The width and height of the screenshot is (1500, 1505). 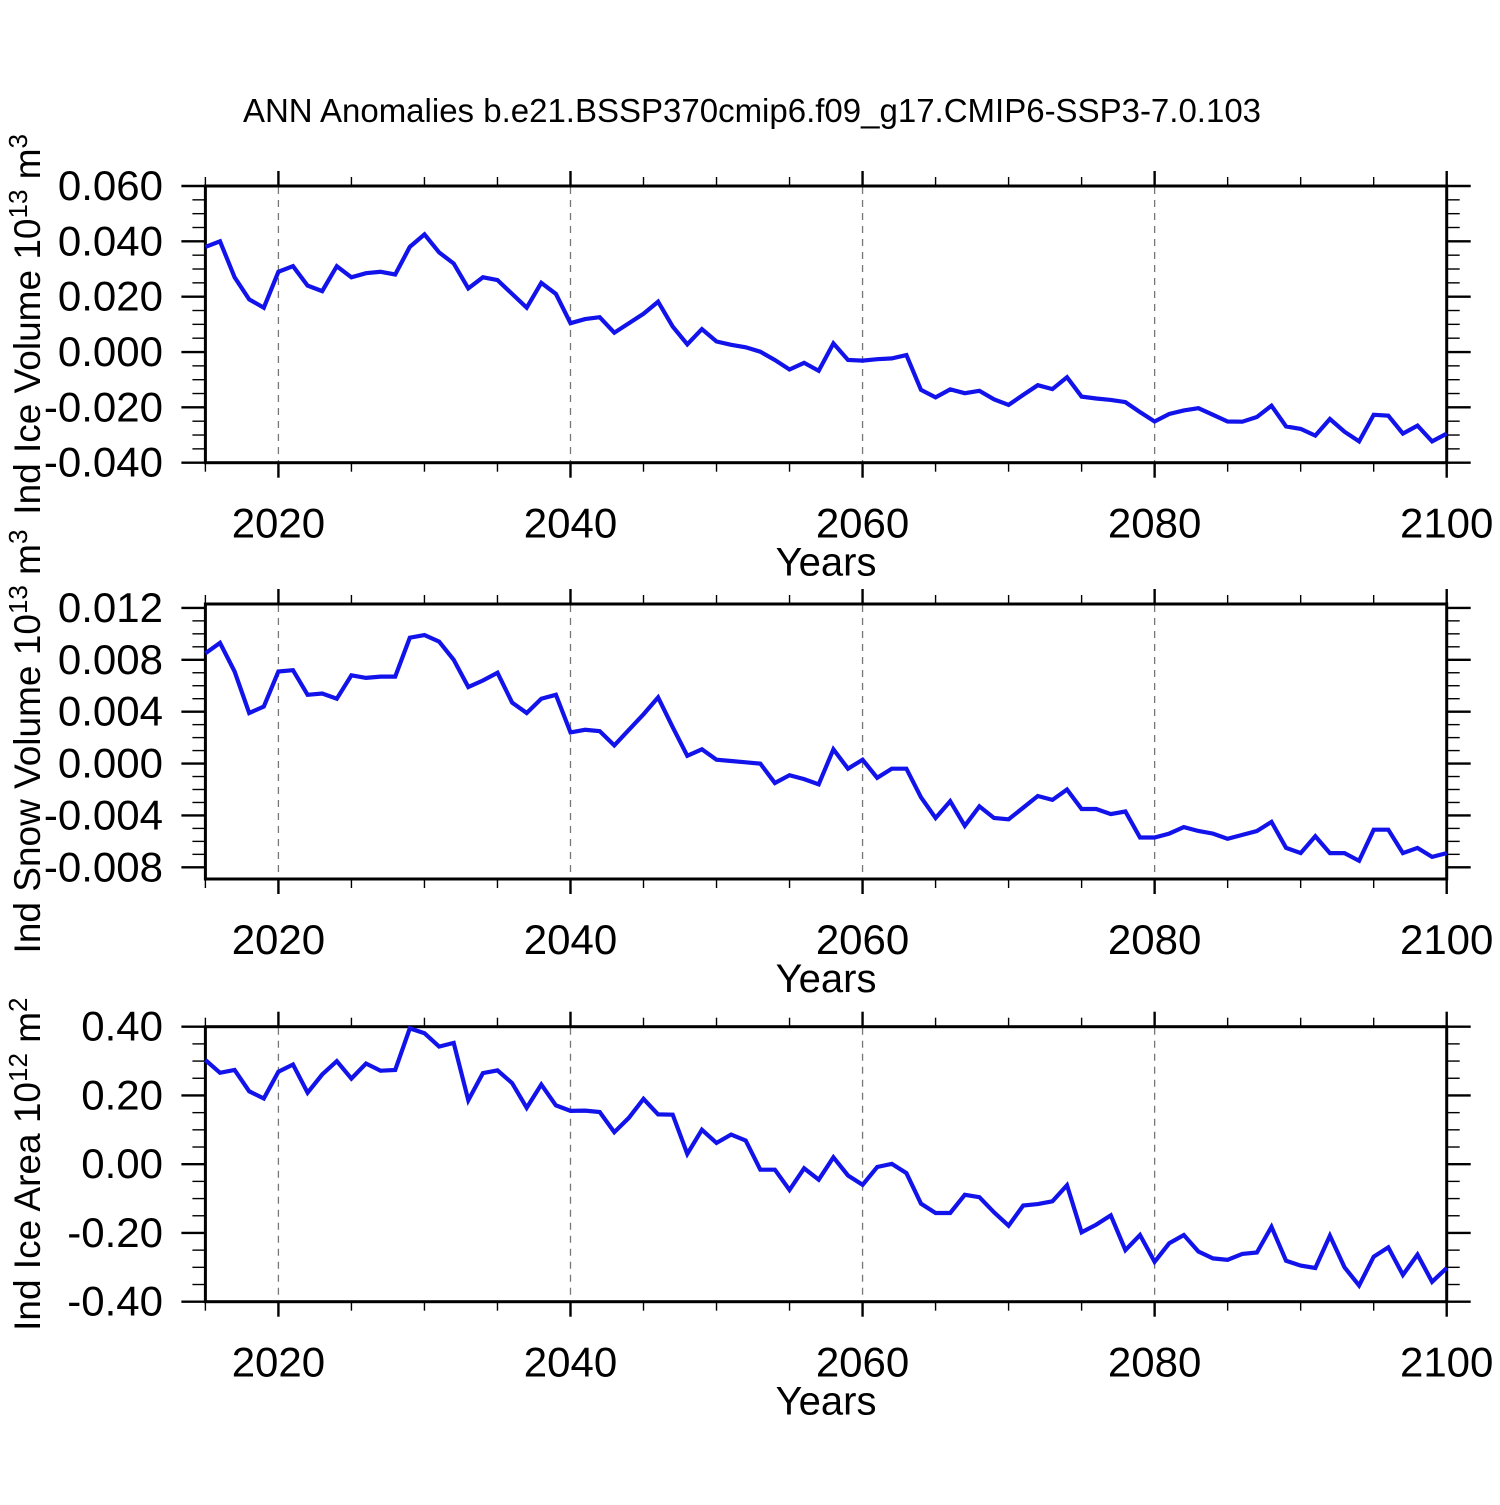 What do you see at coordinates (27, 783) in the screenshot?
I see `y-axis-title-text: Ind Snow Volume 10` at bounding box center [27, 783].